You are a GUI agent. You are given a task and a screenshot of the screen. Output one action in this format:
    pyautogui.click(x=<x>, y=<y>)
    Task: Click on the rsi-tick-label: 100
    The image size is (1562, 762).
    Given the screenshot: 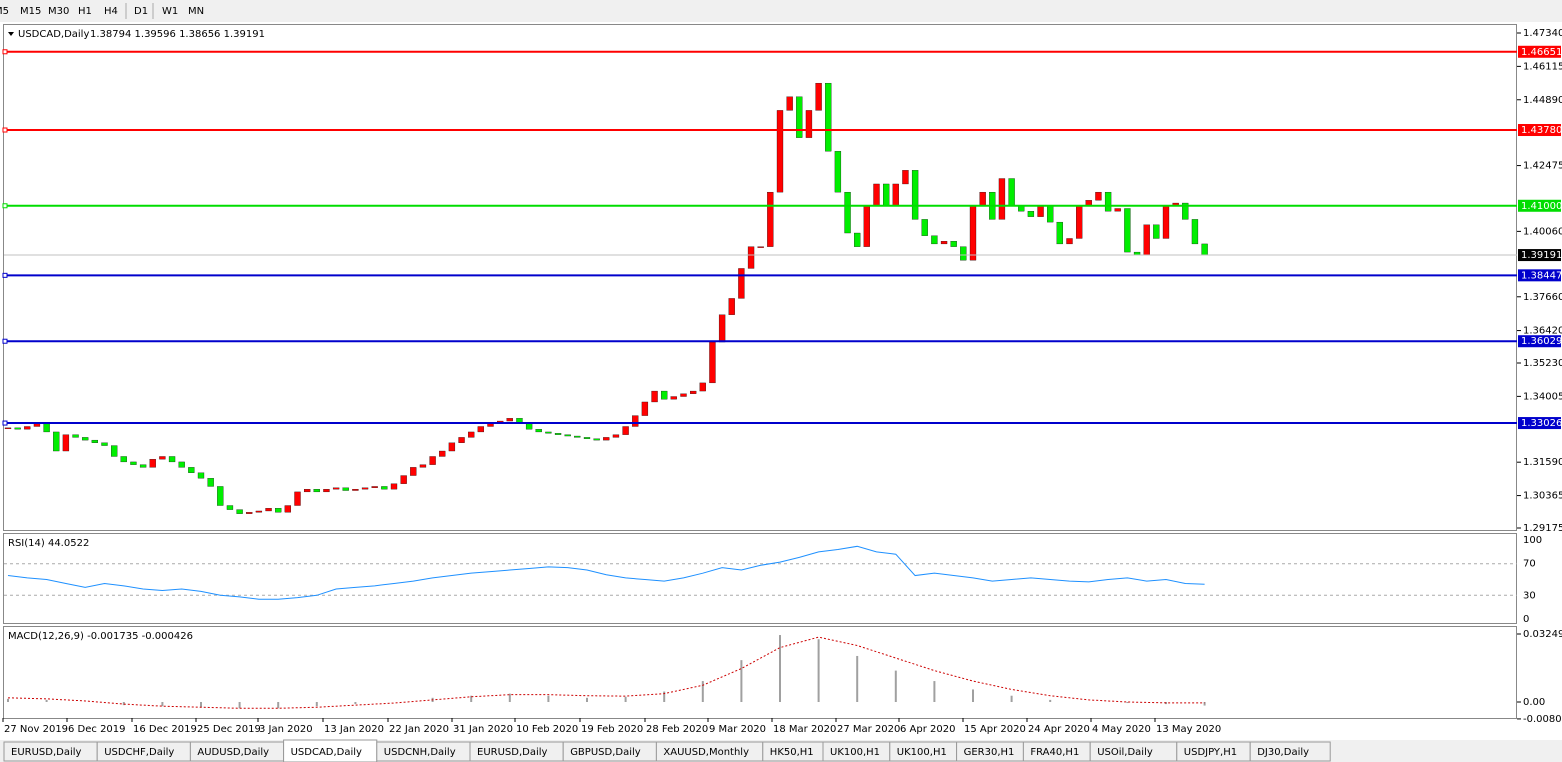 What is the action you would take?
    pyautogui.click(x=1532, y=540)
    